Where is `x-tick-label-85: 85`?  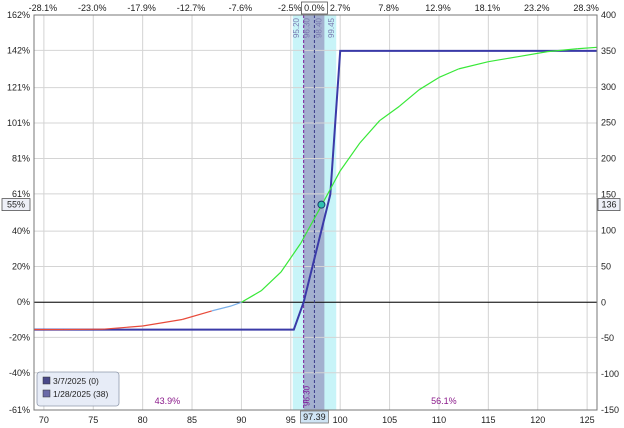 x-tick-label-85: 85 is located at coordinates (192, 420).